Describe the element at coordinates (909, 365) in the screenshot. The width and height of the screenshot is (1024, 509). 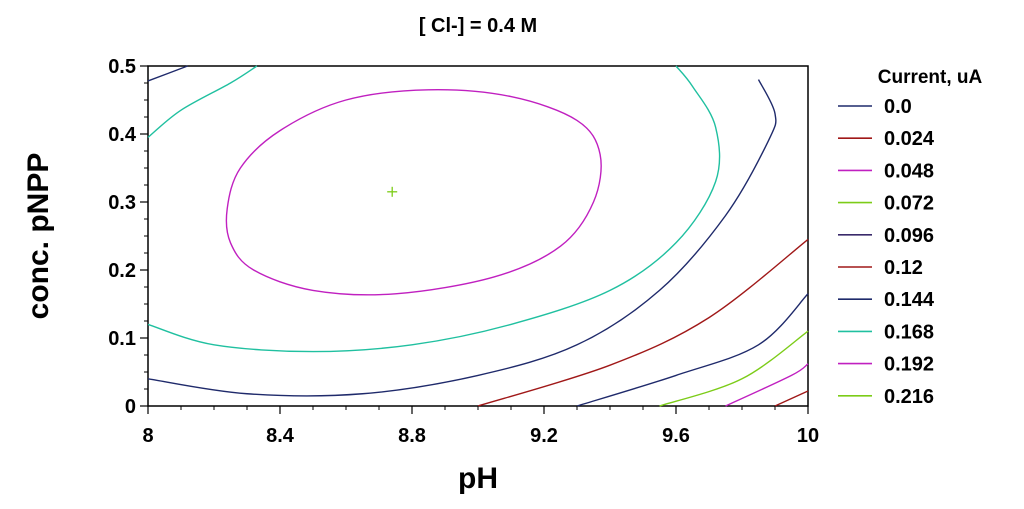
I see `legend-label: 0.192` at that location.